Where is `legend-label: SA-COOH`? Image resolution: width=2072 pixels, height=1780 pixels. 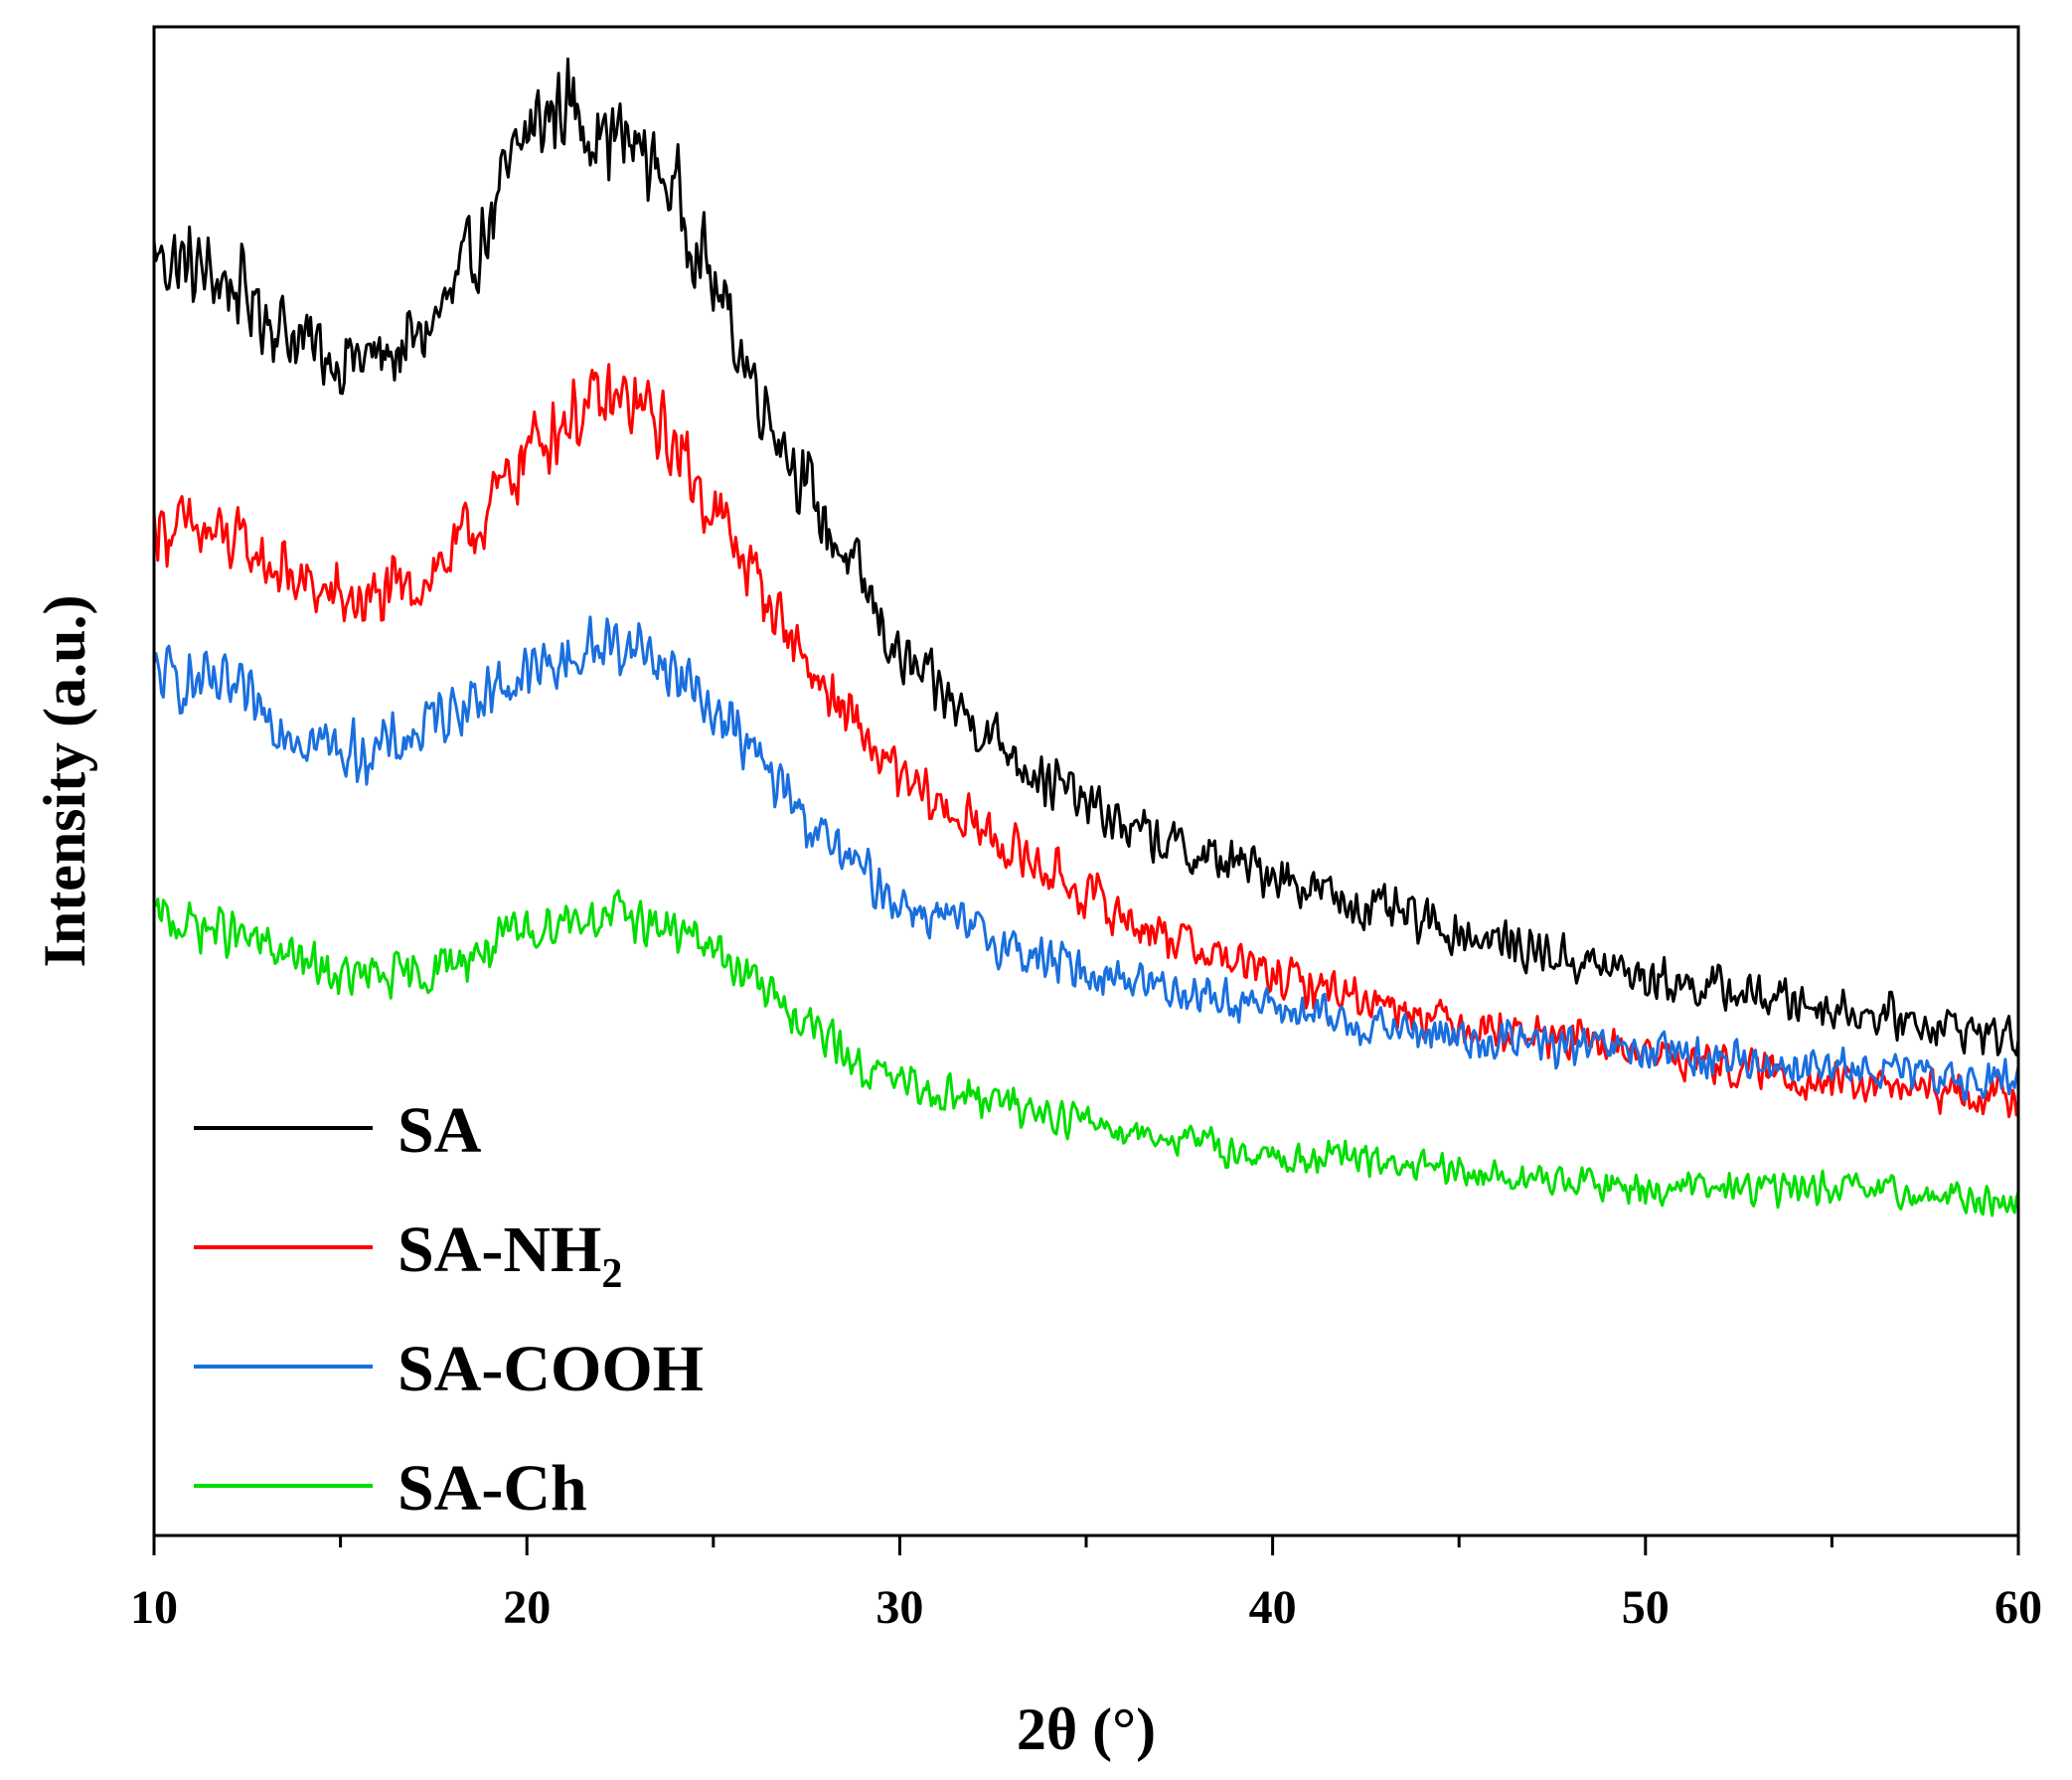 legend-label: SA-COOH is located at coordinates (551, 1369).